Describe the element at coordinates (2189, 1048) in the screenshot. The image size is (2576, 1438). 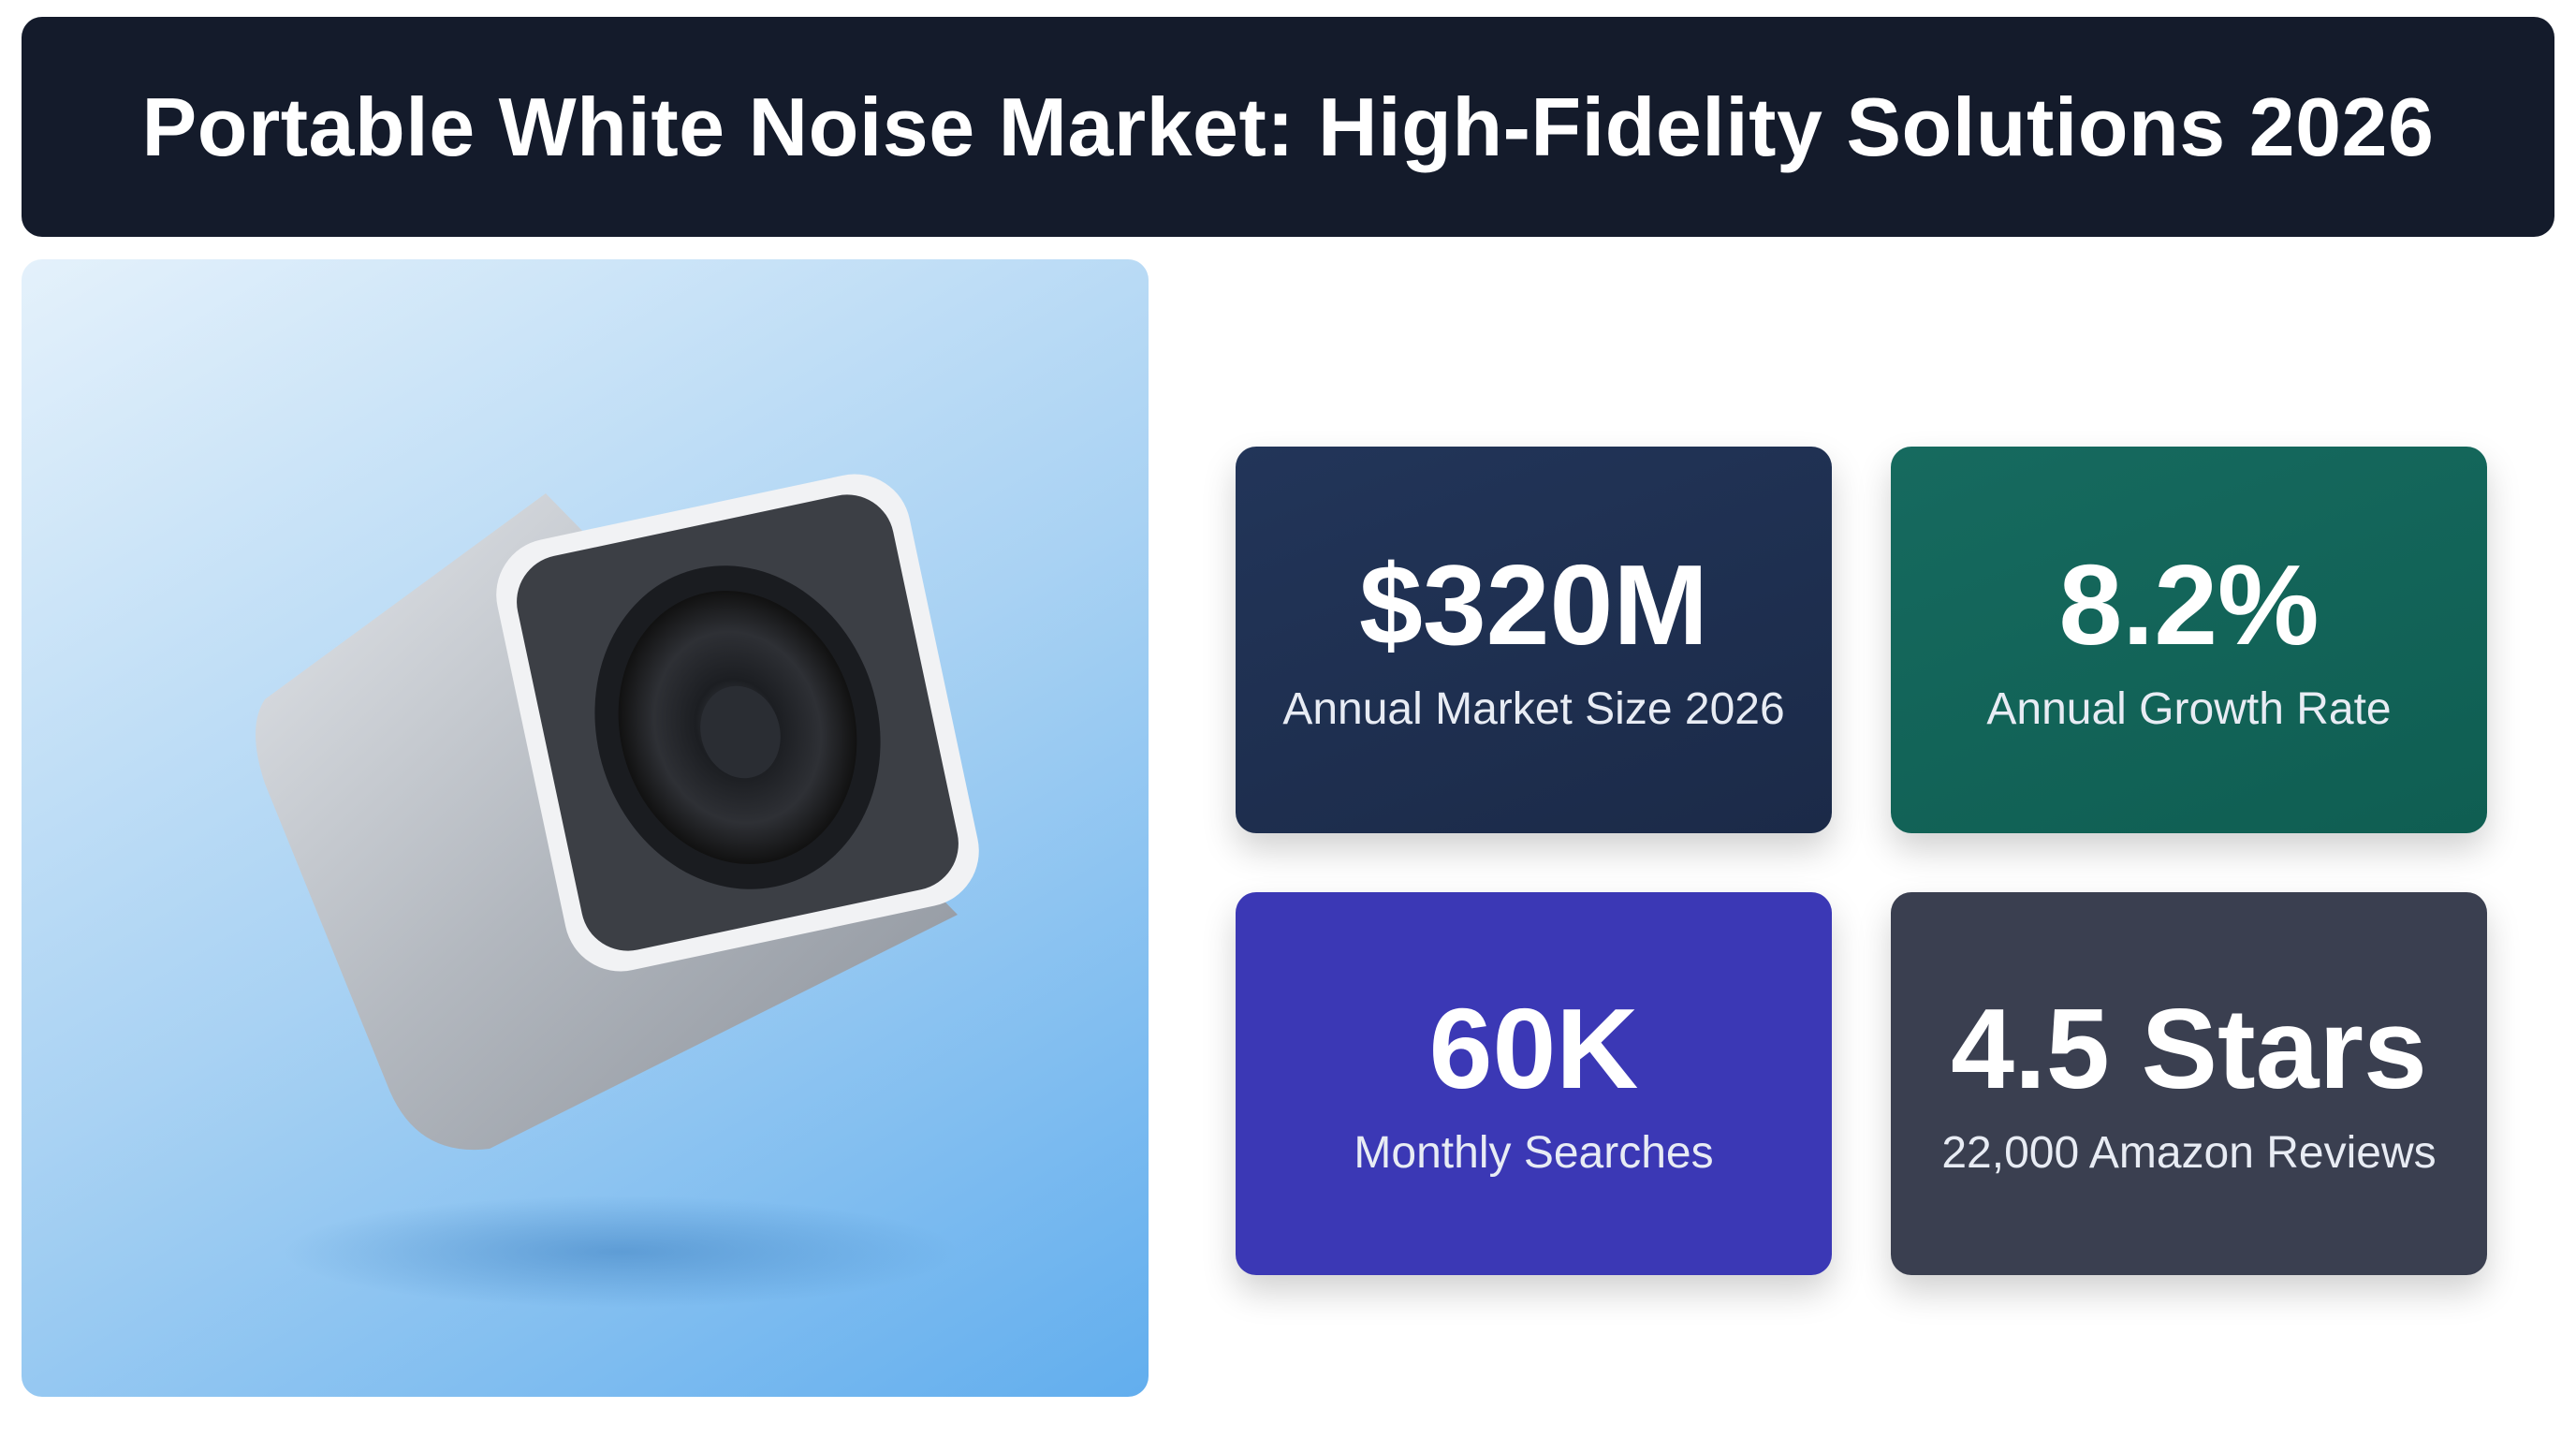
I see `stat-value: 4.5 Stars` at that location.